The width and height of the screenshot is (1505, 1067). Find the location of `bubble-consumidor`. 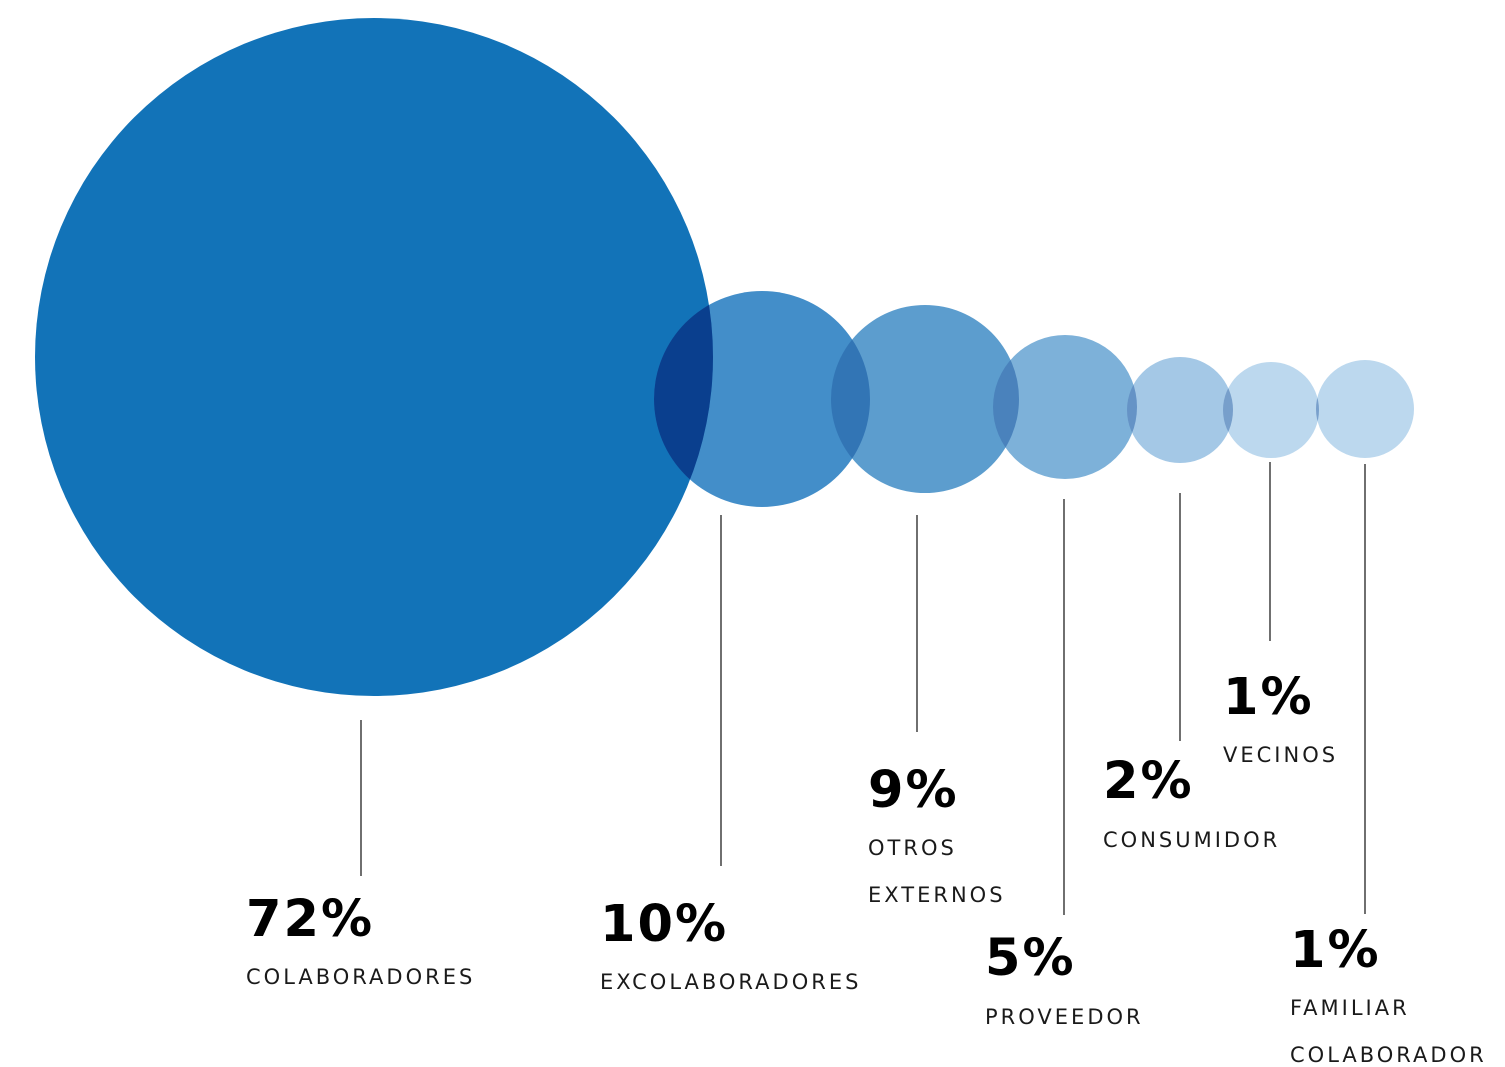

bubble-consumidor is located at coordinates (1180, 410).